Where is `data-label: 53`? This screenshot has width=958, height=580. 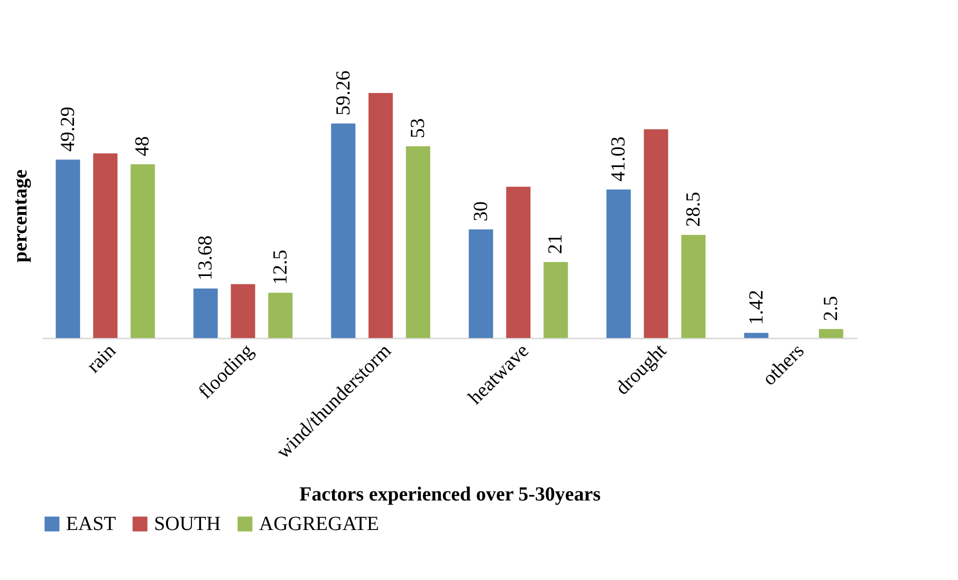
data-label: 53 is located at coordinates (418, 128).